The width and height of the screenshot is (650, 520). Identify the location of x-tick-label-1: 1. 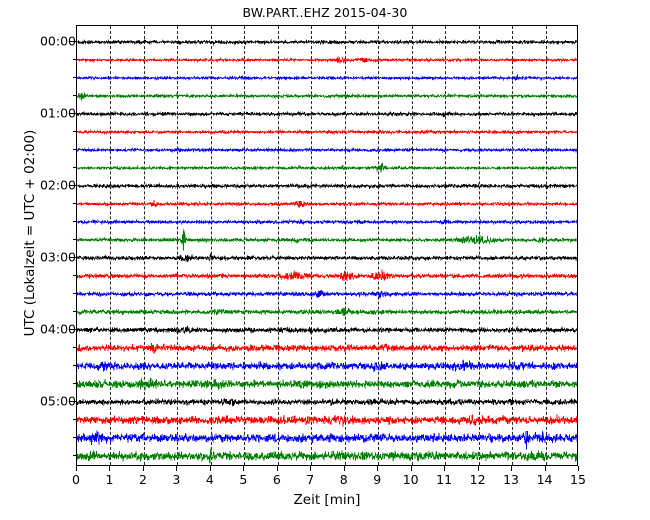
(109, 479).